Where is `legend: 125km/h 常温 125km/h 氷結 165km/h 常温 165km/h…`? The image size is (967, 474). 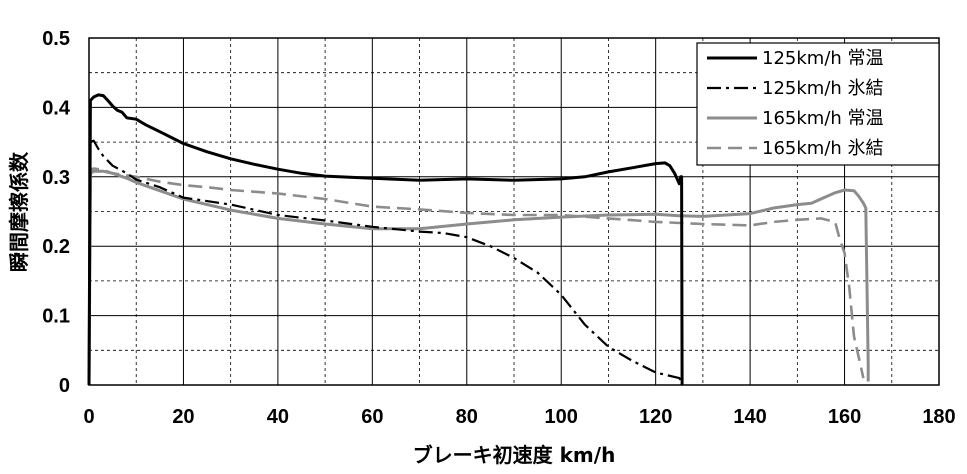 legend: 125km/h 常温 125km/h 氷結 165km/h 常温 165km/h… is located at coordinates (818, 104).